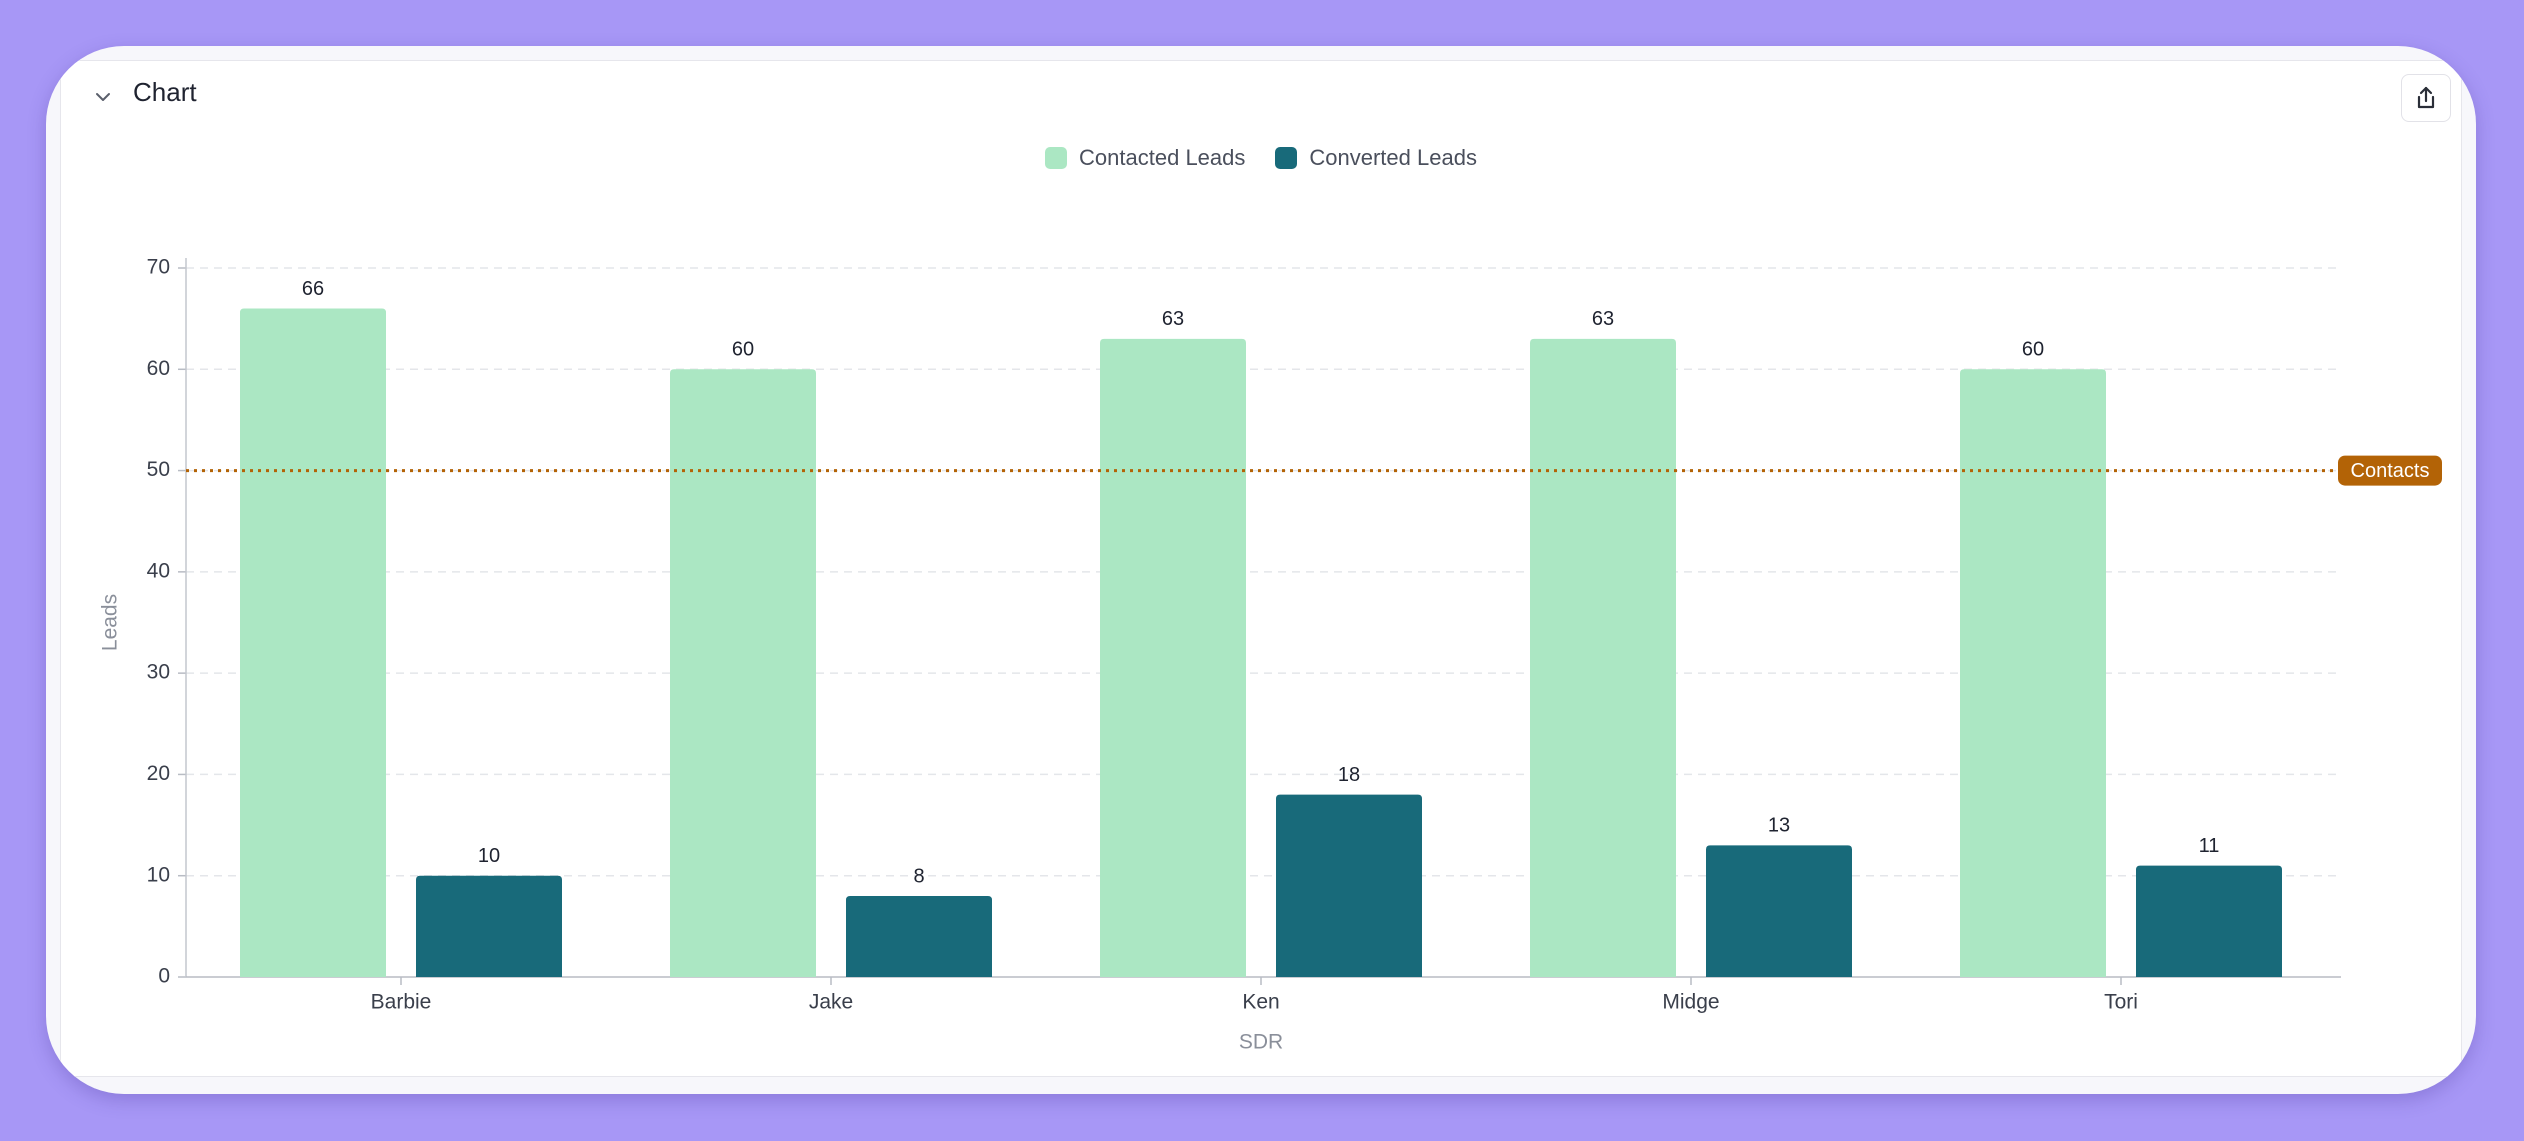 Image resolution: width=2524 pixels, height=1141 pixels. I want to click on x-tick-label: Jake, so click(831, 1002).